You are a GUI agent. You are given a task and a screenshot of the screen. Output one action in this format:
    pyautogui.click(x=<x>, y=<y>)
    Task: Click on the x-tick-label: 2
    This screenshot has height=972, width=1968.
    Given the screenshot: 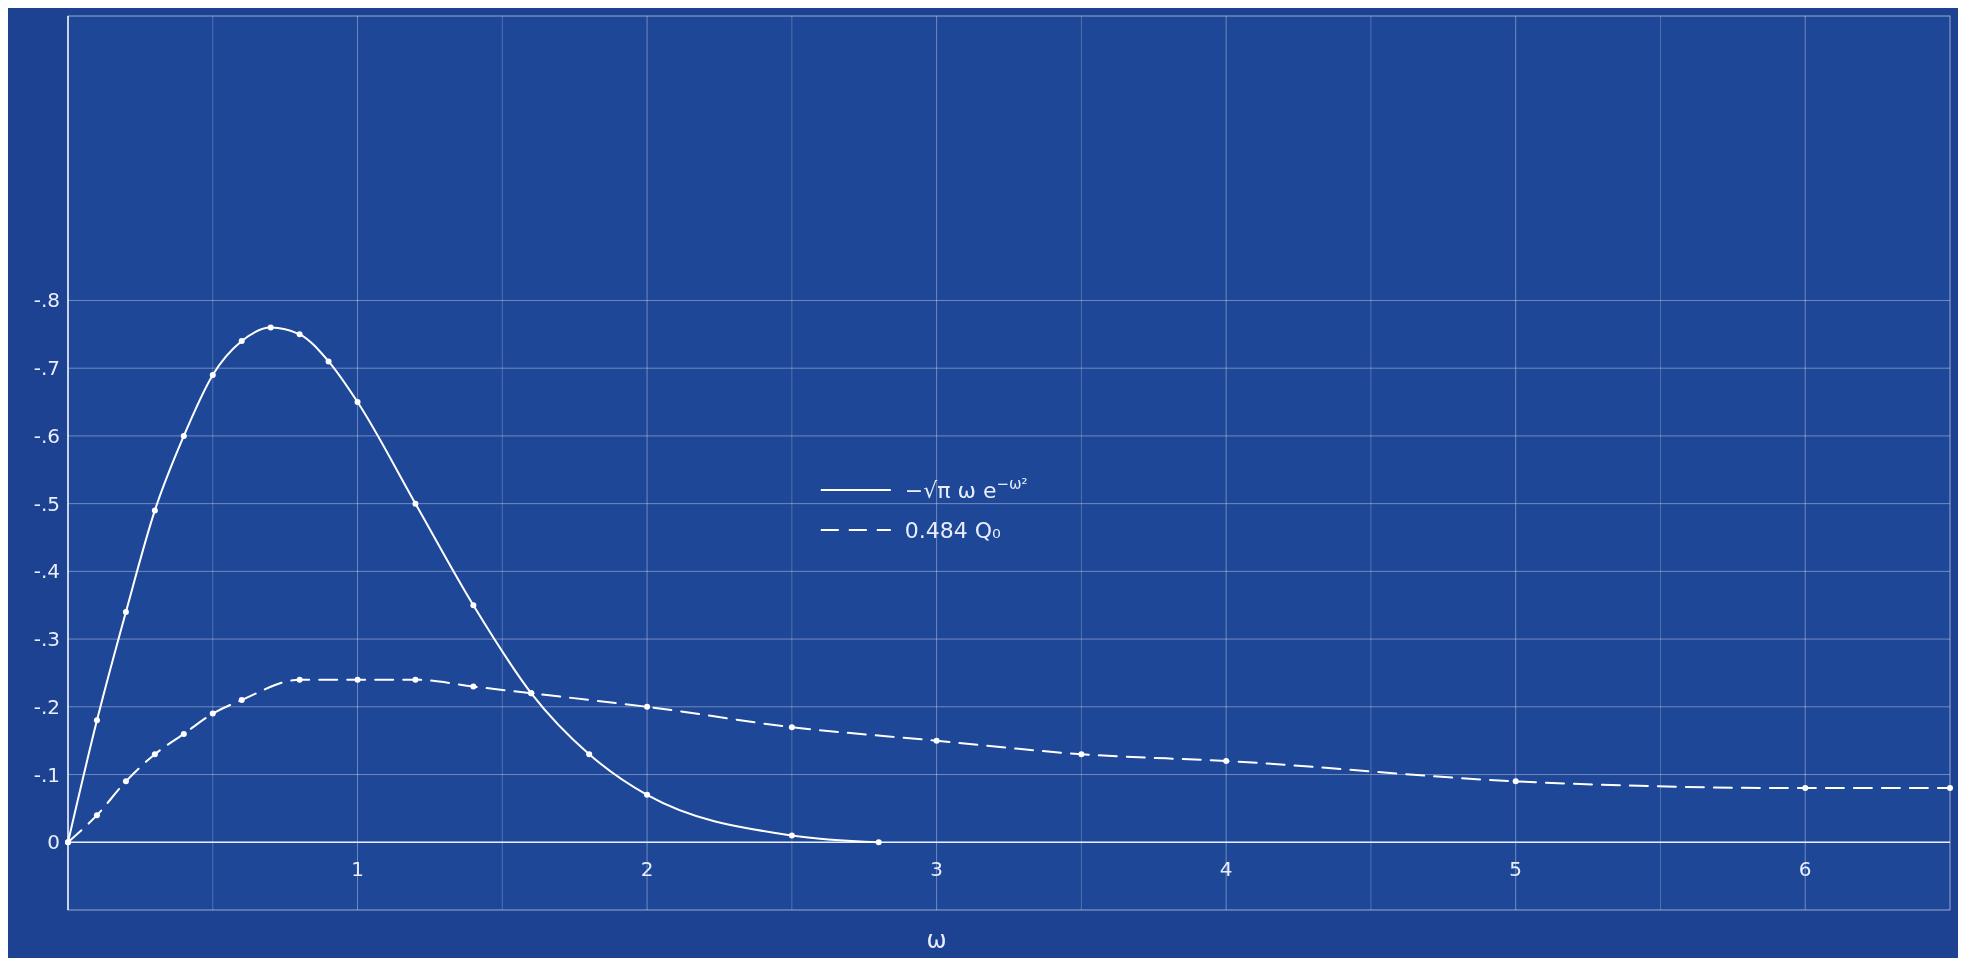 What is the action you would take?
    pyautogui.click(x=647, y=869)
    